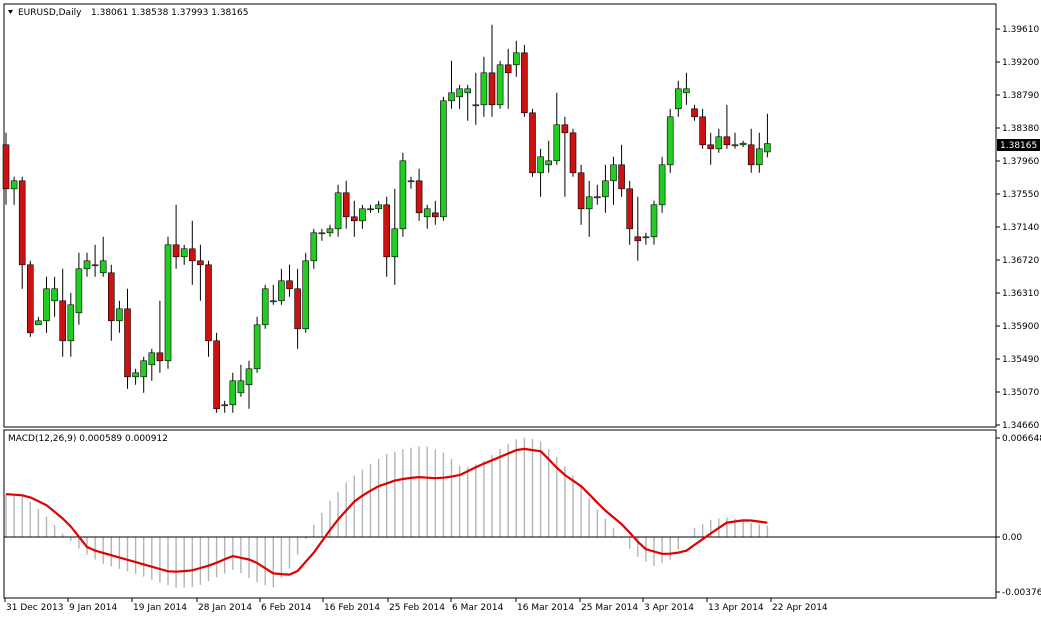 Image resolution: width=1041 pixels, height=618 pixels. What do you see at coordinates (1020, 96) in the screenshot?
I see `price-tick-label: 1.38790` at bounding box center [1020, 96].